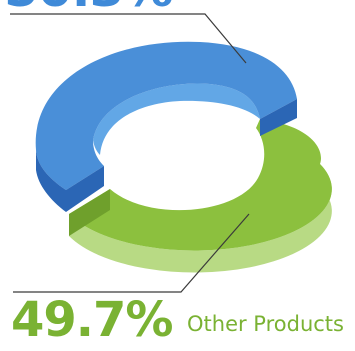 The image size is (355, 351). What do you see at coordinates (265, 324) in the screenshot?
I see `other-products-label: Other Products` at bounding box center [265, 324].